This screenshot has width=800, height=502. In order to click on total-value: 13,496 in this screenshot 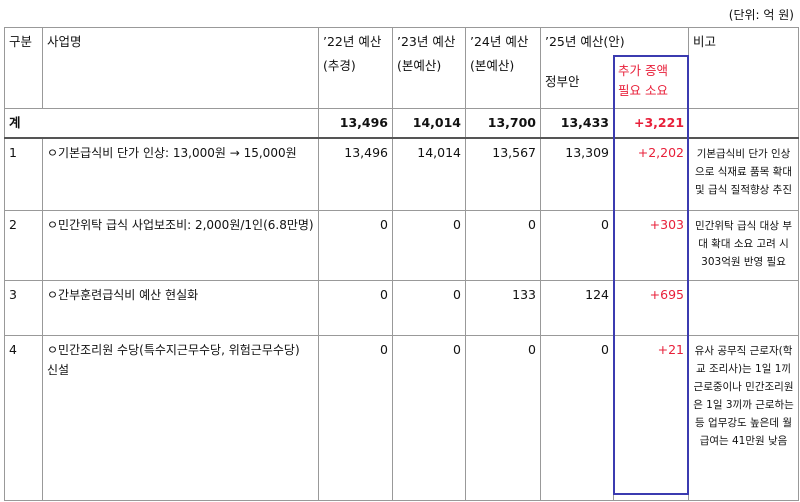, I will do `click(355, 123)`.